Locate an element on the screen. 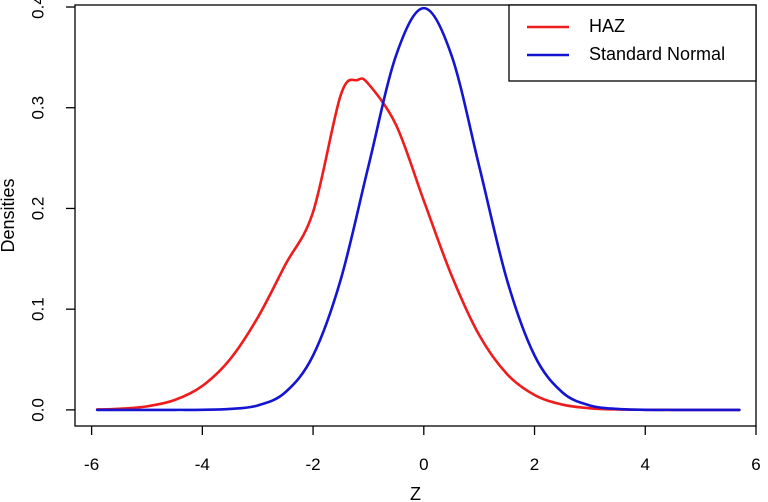  x-axis: -6 -4 -2 0 2 4 6 is located at coordinates (422, 450).